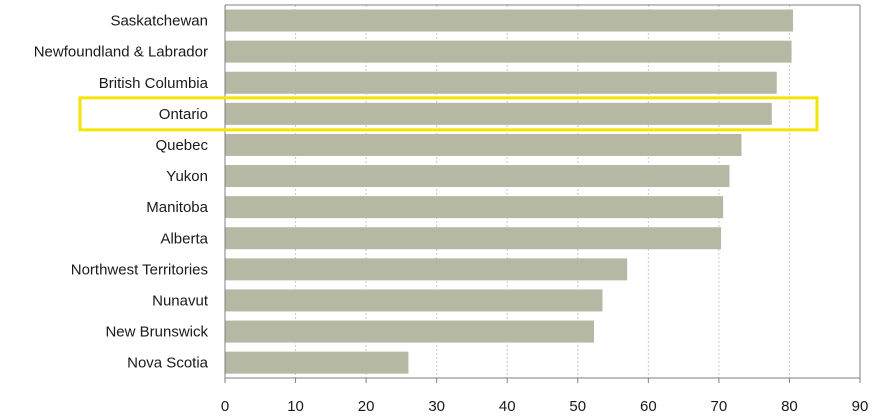 This screenshot has height=418, width=875. I want to click on x-tick-label: 10, so click(295, 406).